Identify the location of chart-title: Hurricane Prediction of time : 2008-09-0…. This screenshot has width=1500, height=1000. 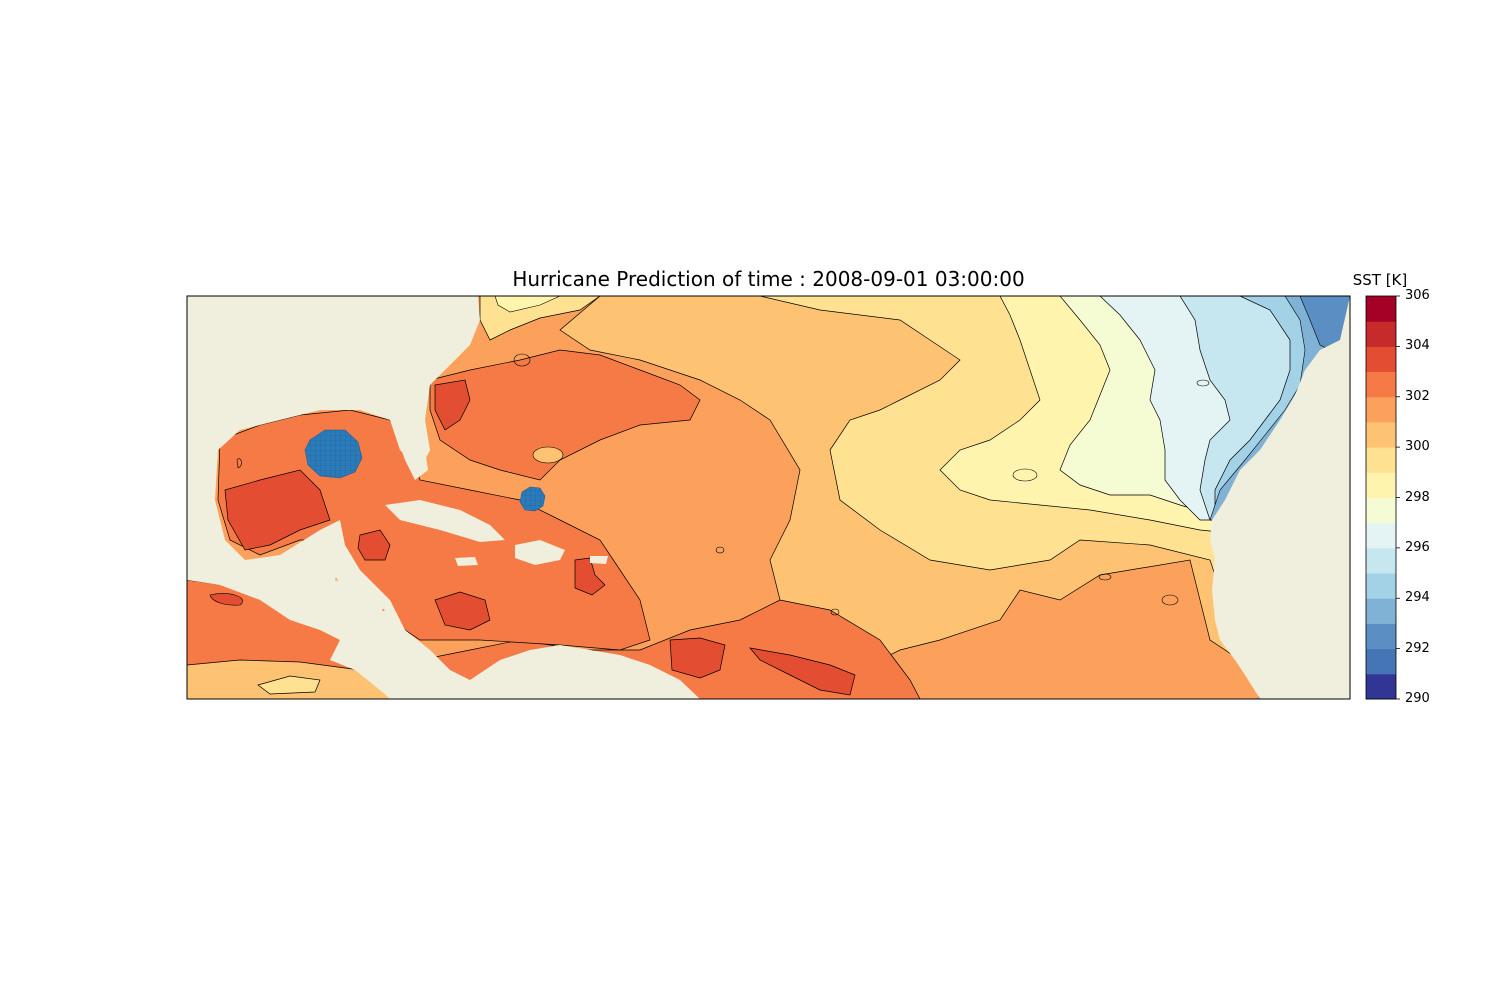
(768, 279).